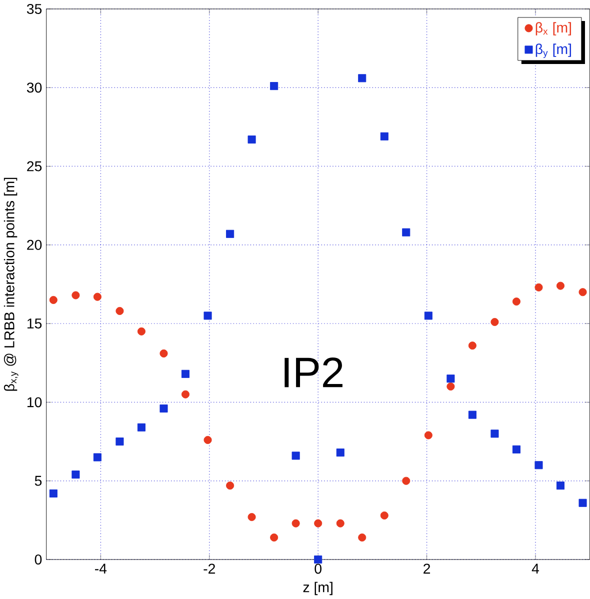 This screenshot has width=590, height=599. I want to click on y-tick-label: 25, so click(34, 166).